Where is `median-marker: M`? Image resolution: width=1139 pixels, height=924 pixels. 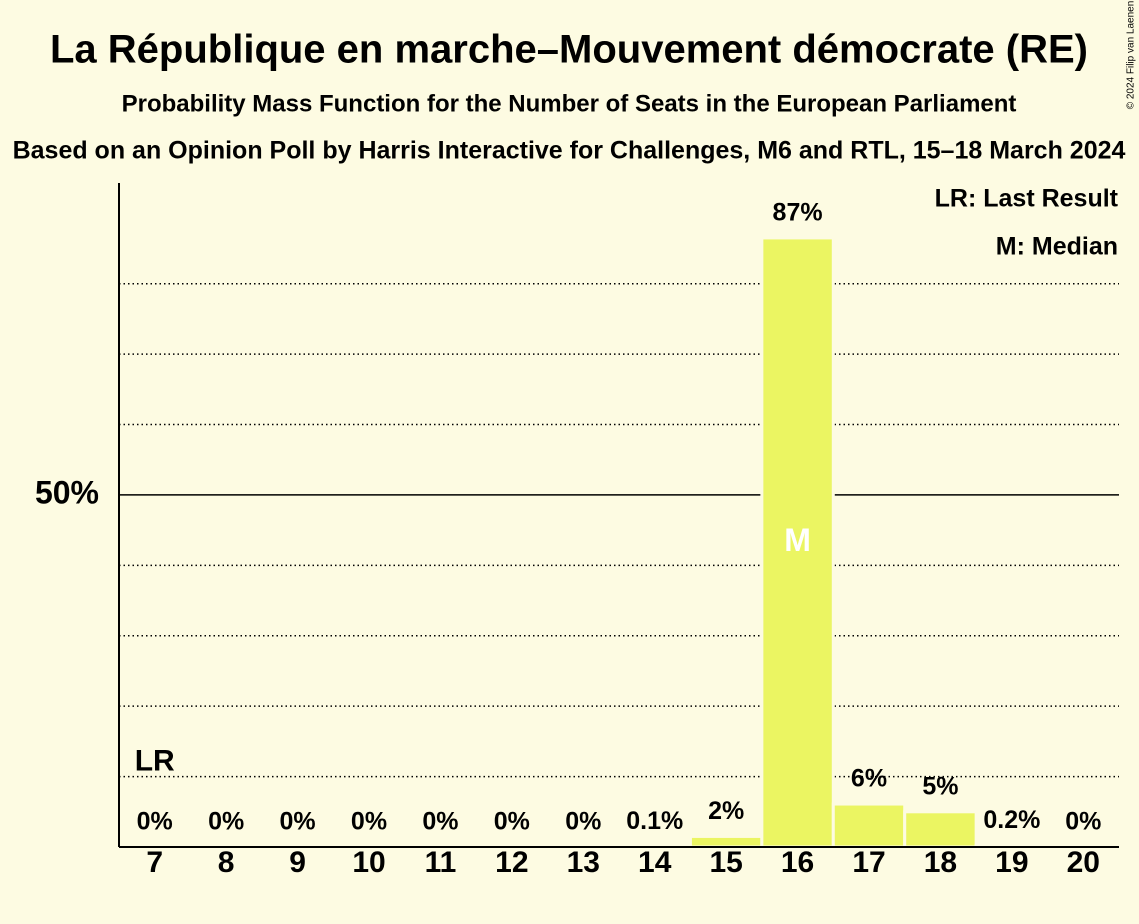 median-marker: M is located at coordinates (797, 540).